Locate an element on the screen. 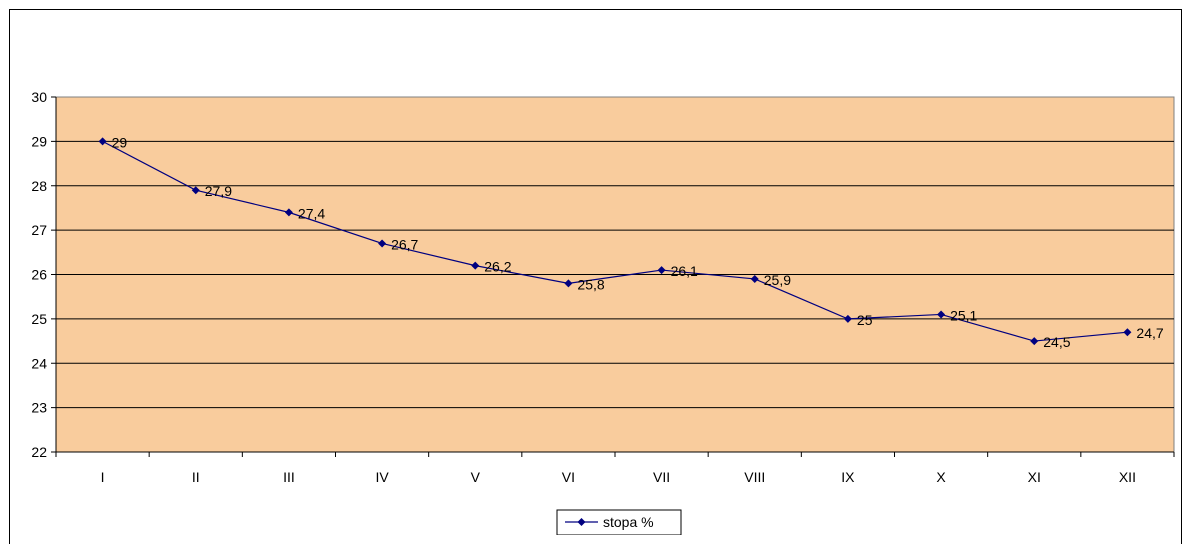 The image size is (1187, 544). x-tick-label: IV is located at coordinates (382, 477).